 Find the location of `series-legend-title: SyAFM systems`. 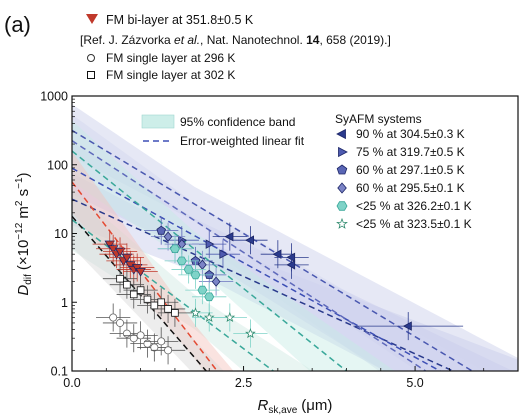

series-legend-title: SyAFM systems is located at coordinates (378, 119).